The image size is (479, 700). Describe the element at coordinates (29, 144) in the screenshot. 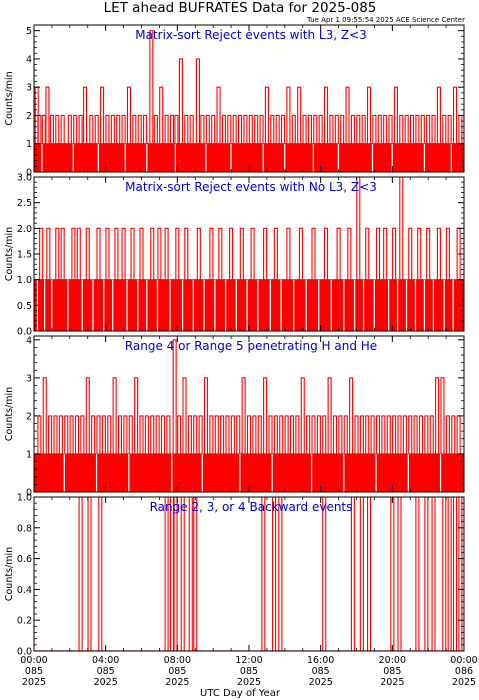

I see `y-tick-label: 1` at that location.